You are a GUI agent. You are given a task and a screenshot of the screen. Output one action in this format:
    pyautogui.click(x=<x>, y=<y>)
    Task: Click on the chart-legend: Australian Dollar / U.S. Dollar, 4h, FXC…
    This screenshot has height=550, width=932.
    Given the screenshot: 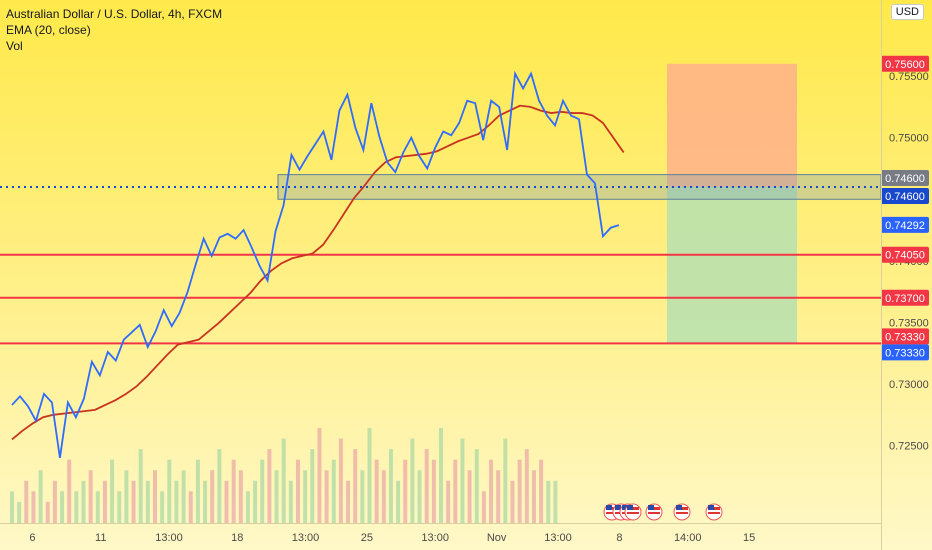 What is the action you would take?
    pyautogui.click(x=114, y=30)
    